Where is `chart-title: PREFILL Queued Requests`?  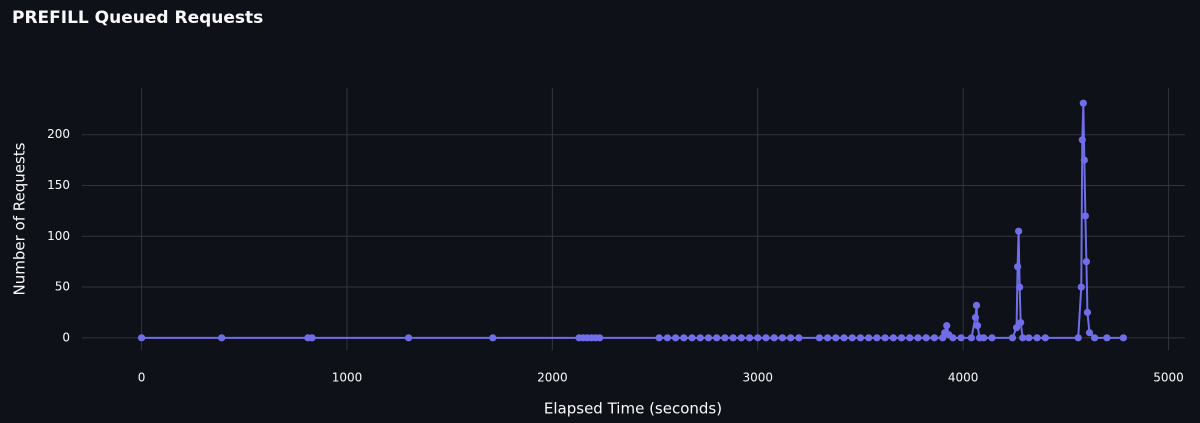
chart-title: PREFILL Queued Requests is located at coordinates (137, 18).